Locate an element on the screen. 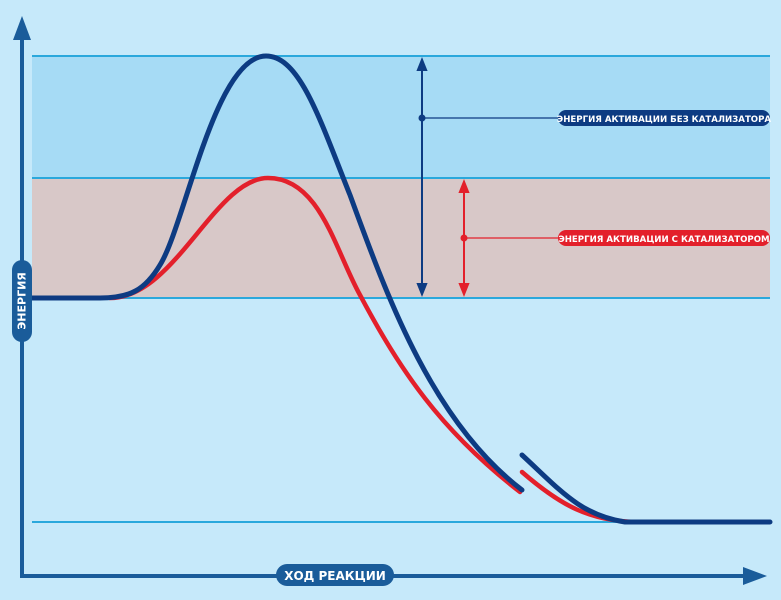 The height and width of the screenshot is (600, 781). badge-with-catalyst: ЭНЕРГИЯ АКТИВАЦИИ С КАТАЛИЗАТОРОМ is located at coordinates (664, 238).